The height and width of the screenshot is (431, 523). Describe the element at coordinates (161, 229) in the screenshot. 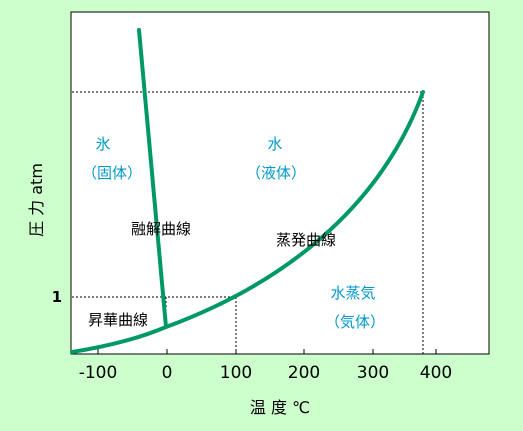

I see `melting-curve-label: 融解曲線` at that location.